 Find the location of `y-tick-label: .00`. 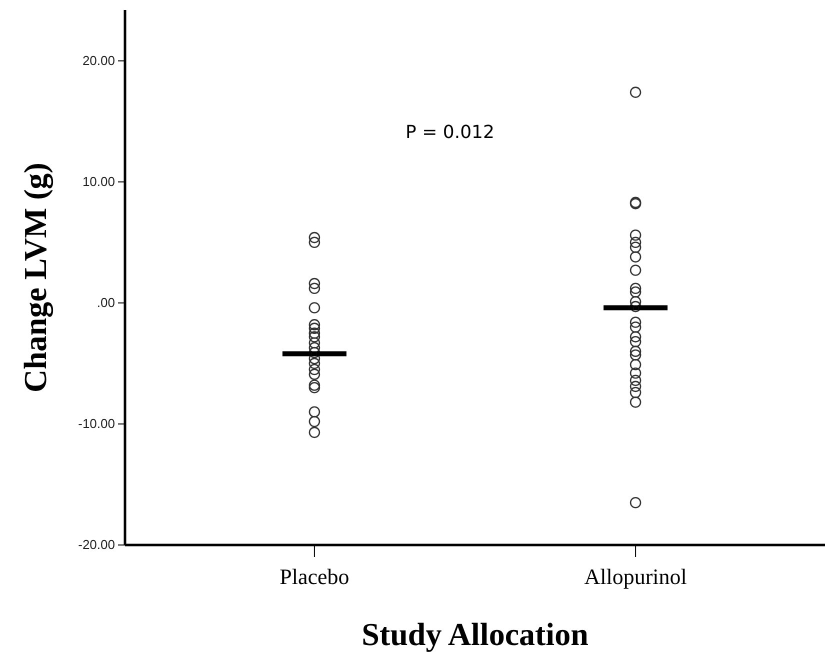

y-tick-label: .00 is located at coordinates (105, 302).